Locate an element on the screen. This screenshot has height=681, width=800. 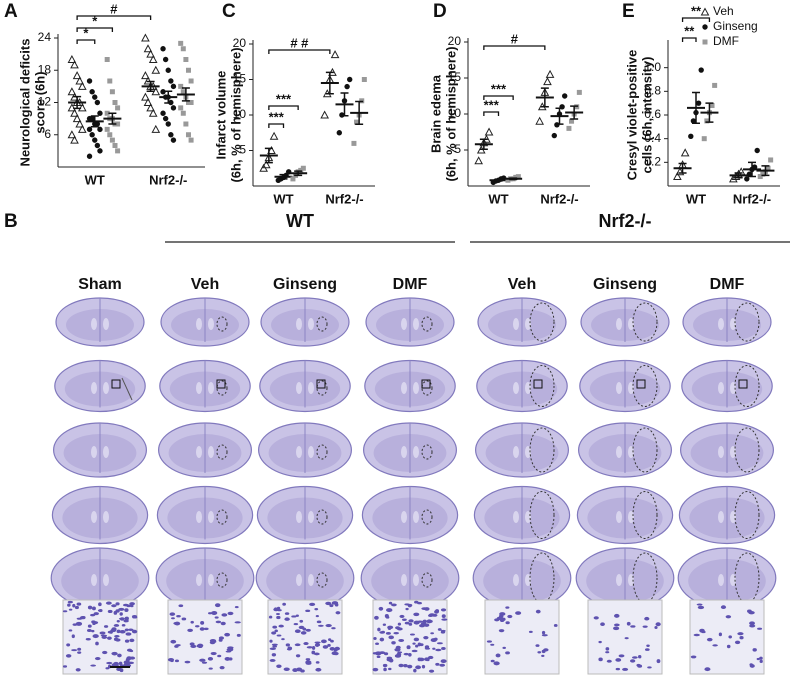
group-label: WT is located at coordinates (300, 221).